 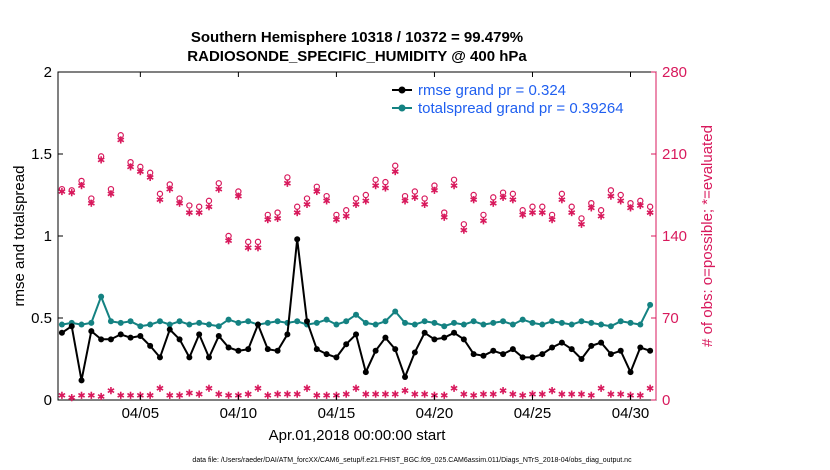 What do you see at coordinates (239, 413) in the screenshot?
I see `x-tick-label: 04/10` at bounding box center [239, 413].